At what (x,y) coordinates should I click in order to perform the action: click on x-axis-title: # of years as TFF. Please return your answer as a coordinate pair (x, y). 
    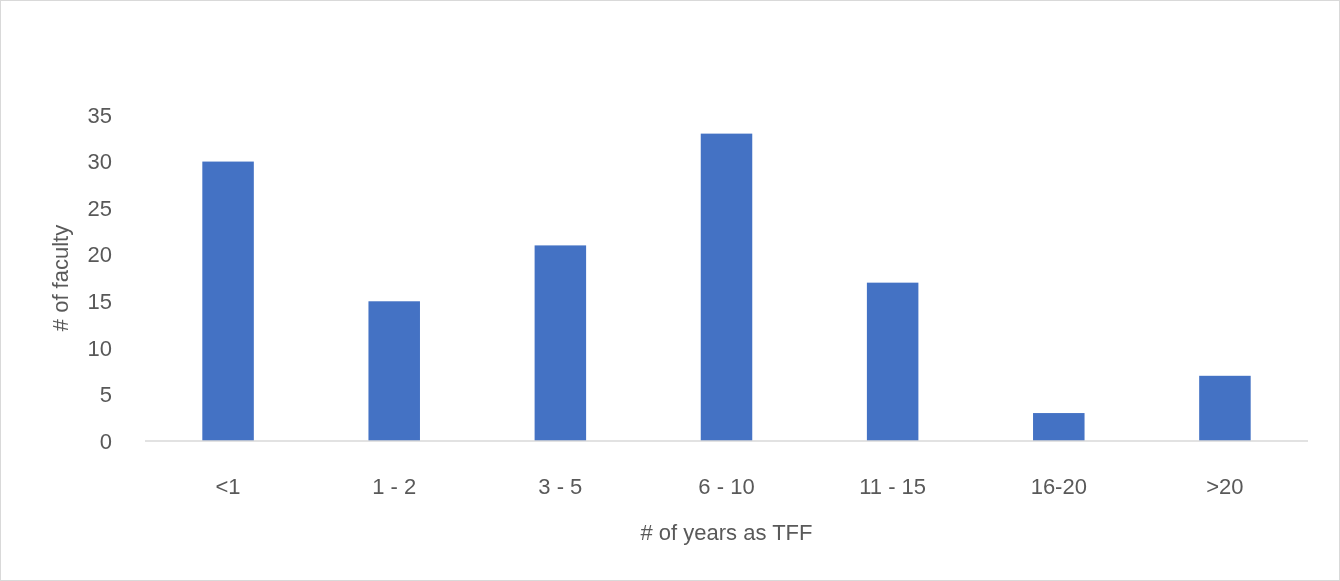
    Looking at the image, I should click on (726, 532).